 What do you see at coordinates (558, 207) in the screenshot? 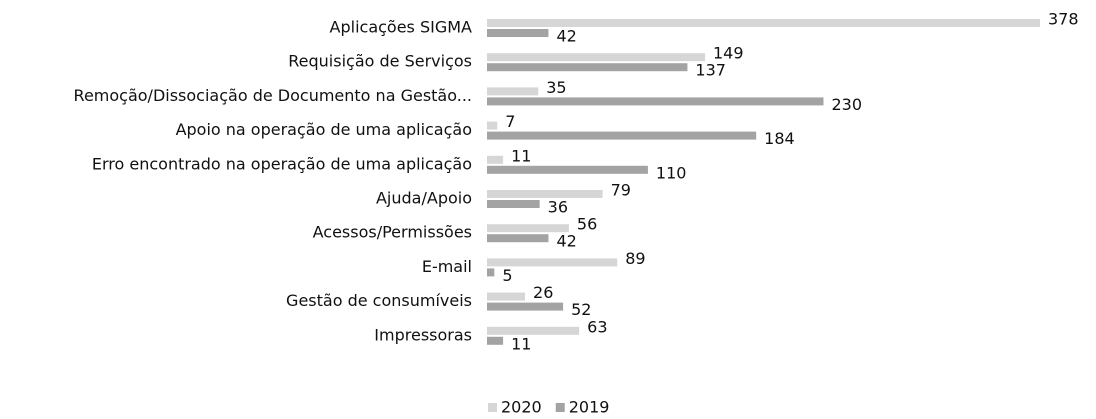
I see `value-label: 36` at bounding box center [558, 207].